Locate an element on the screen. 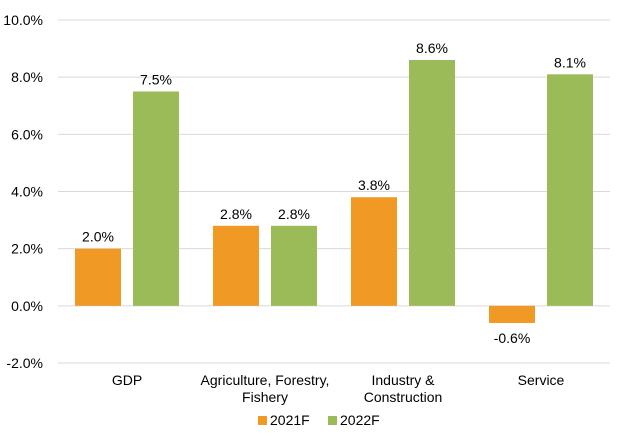  category-label: Industry & is located at coordinates (403, 380).